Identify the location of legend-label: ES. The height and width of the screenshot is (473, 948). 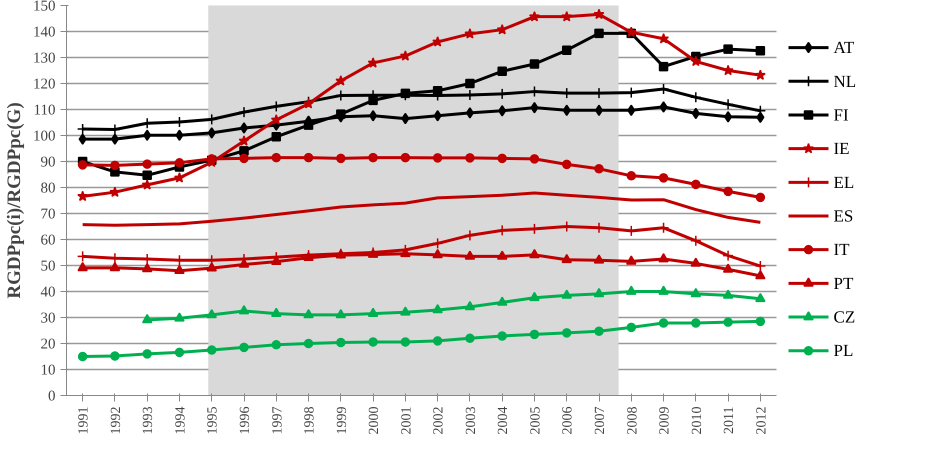
(844, 216).